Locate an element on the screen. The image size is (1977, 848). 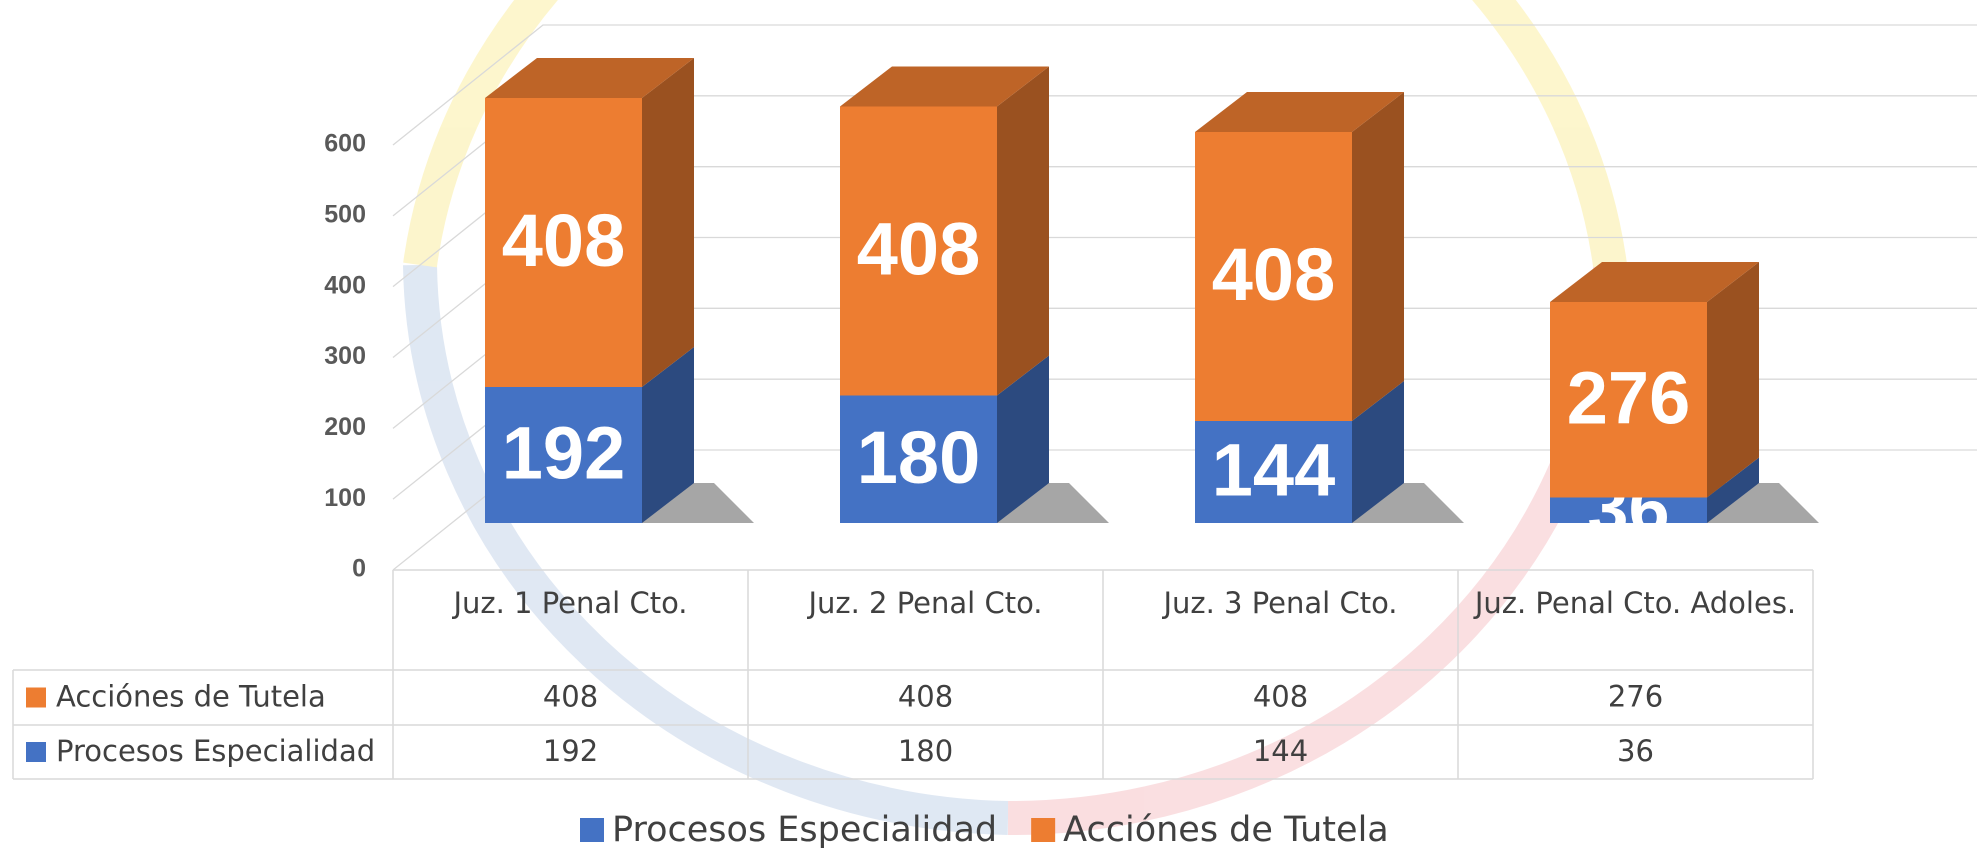
y-tick-label: 300 is located at coordinates (345, 356).